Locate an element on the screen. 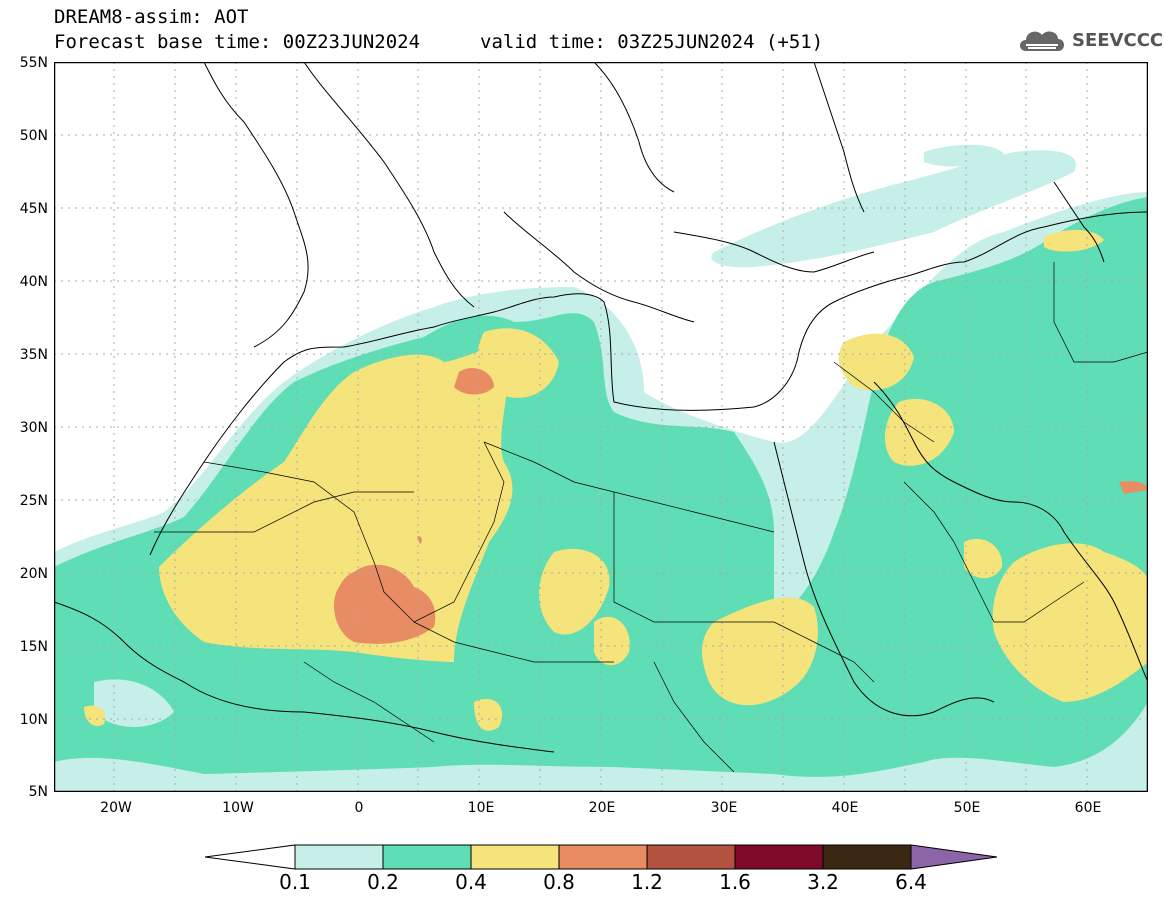 This screenshot has height=905, width=1165. cloud-icon is located at coordinates (1042, 41).